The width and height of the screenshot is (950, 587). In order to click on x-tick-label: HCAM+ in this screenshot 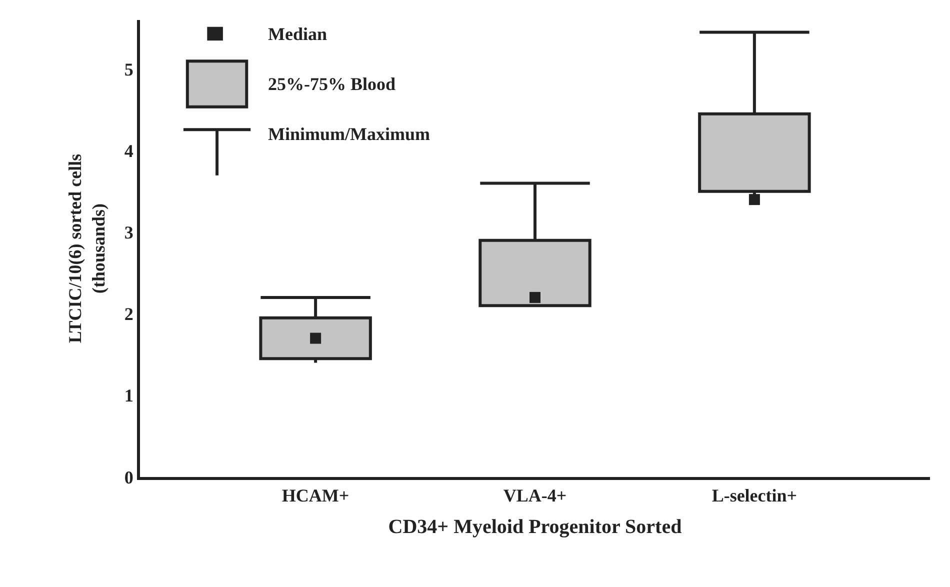, I will do `click(316, 496)`.